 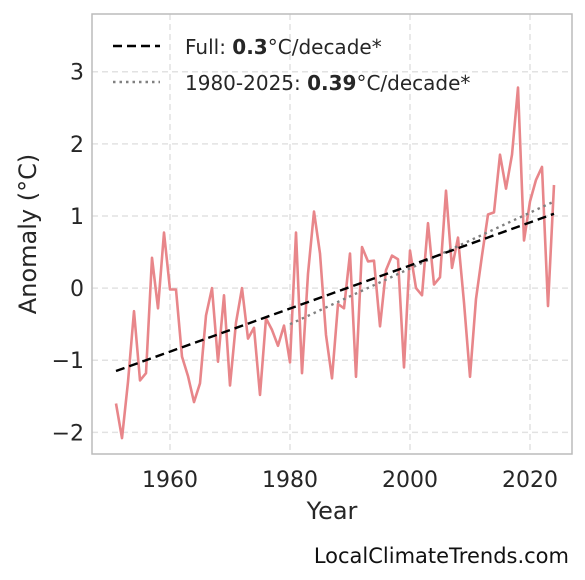 What do you see at coordinates (28, 234) in the screenshot?
I see `y-axis-label: Anomaly (°C)` at bounding box center [28, 234].